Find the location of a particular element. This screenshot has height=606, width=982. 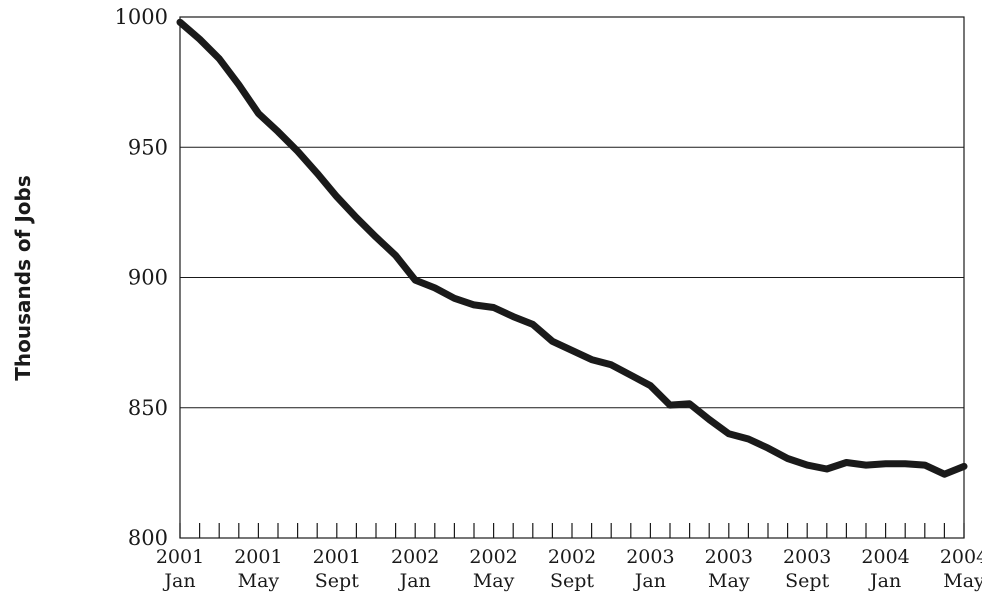

y-tick-label: 950 is located at coordinates (148, 147).